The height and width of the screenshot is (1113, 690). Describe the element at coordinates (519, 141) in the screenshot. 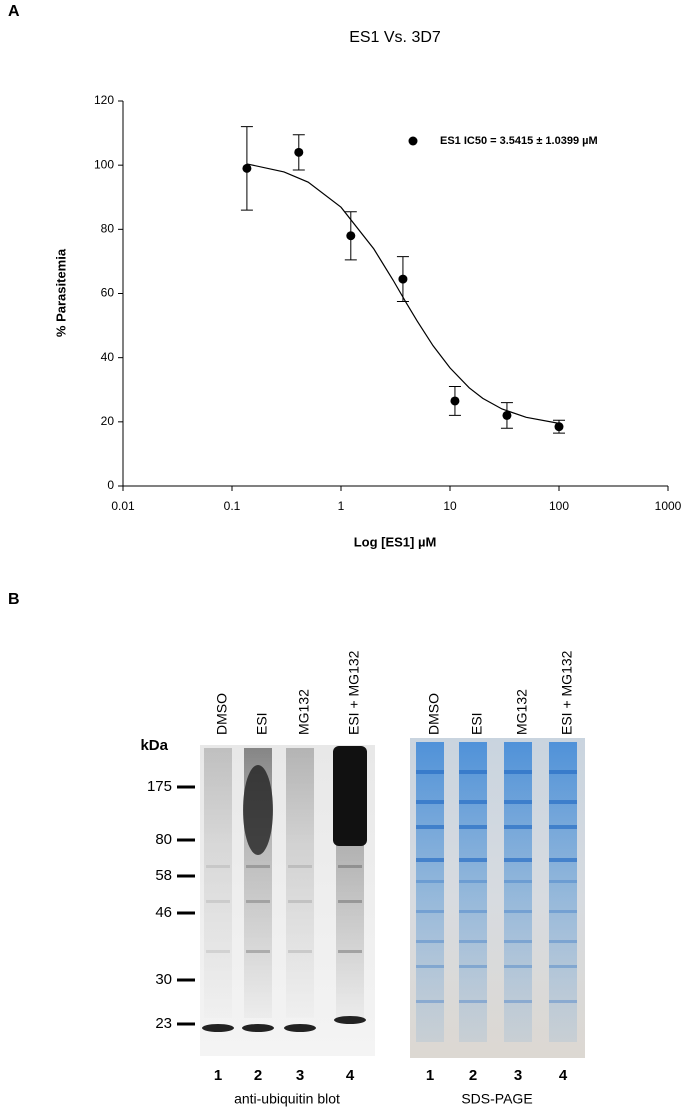

I see `legend-label: ES1 IC50 = 3.5415 ± 1.0399 µM` at that location.